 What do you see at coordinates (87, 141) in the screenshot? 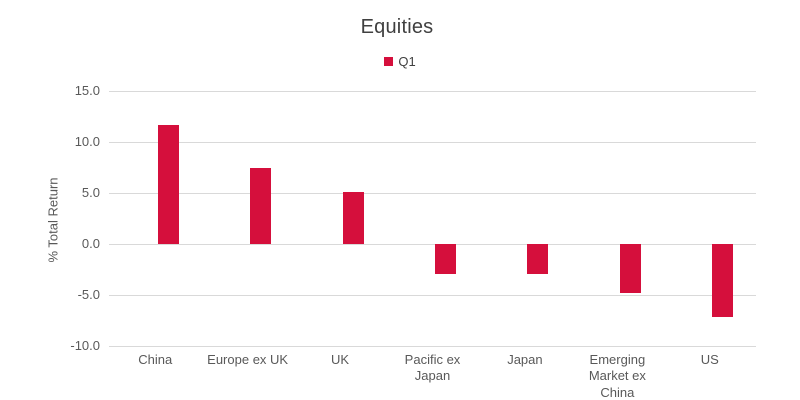
I see `y-tick-label: 10.0` at bounding box center [87, 141].